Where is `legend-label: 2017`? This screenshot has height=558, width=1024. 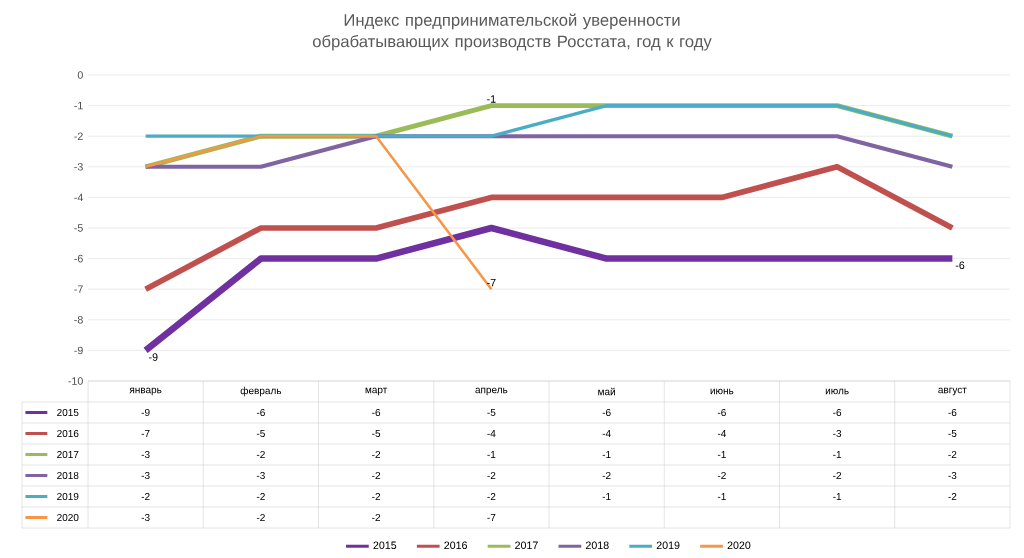 legend-label: 2017 is located at coordinates (68, 454).